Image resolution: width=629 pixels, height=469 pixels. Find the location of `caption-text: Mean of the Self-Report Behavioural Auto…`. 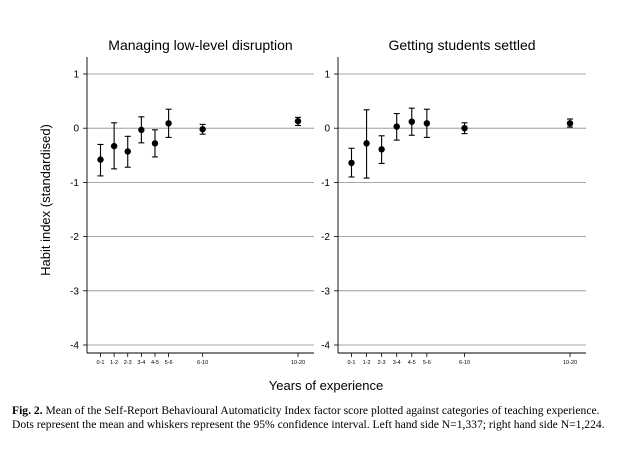

caption-text: Mean of the Self-Report Behavioural Auto… is located at coordinates (308, 417).